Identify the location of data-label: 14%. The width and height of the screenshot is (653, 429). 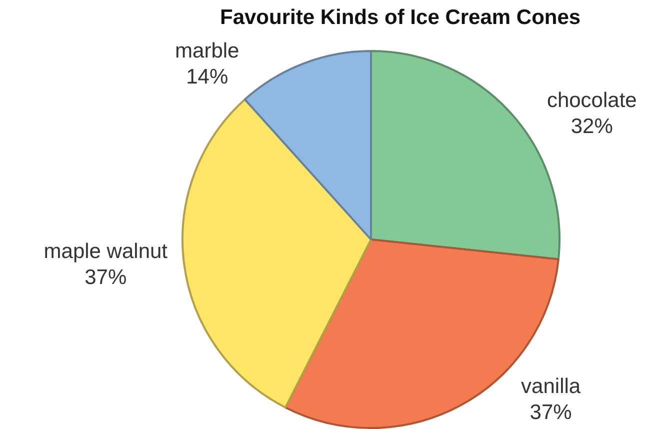
(207, 76).